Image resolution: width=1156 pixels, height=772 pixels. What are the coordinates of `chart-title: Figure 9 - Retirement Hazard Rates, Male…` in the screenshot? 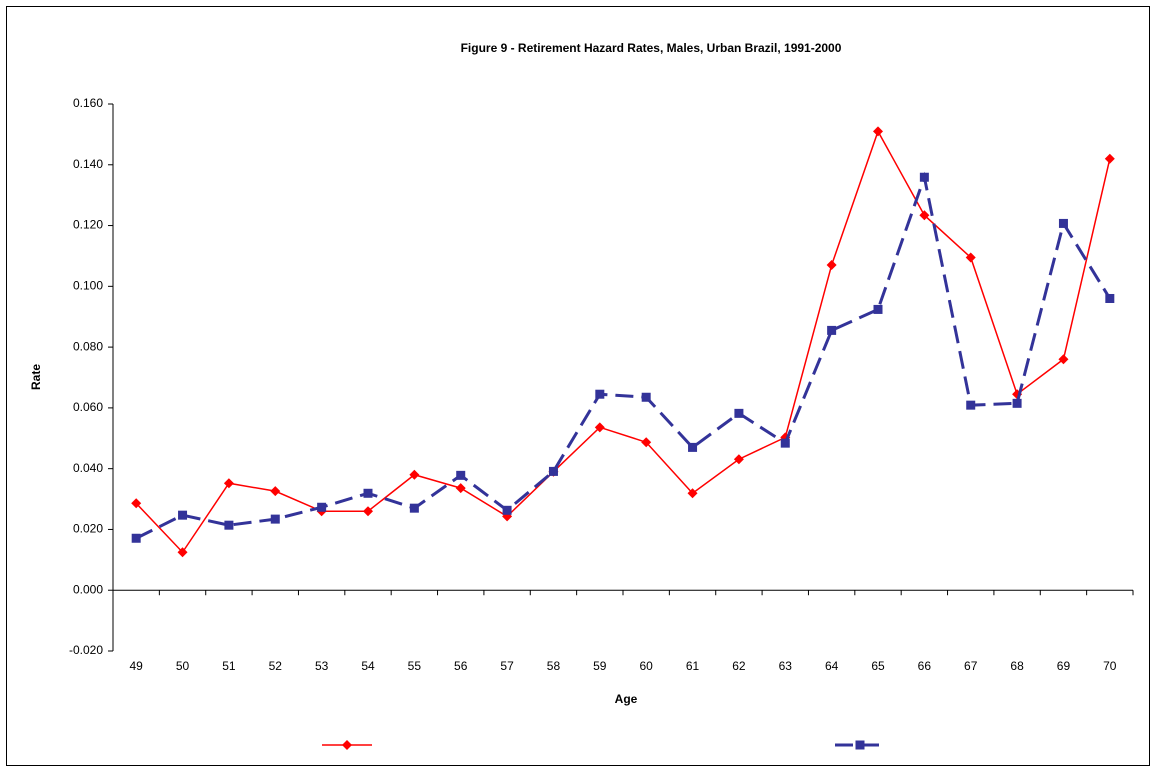 It's located at (651, 48).